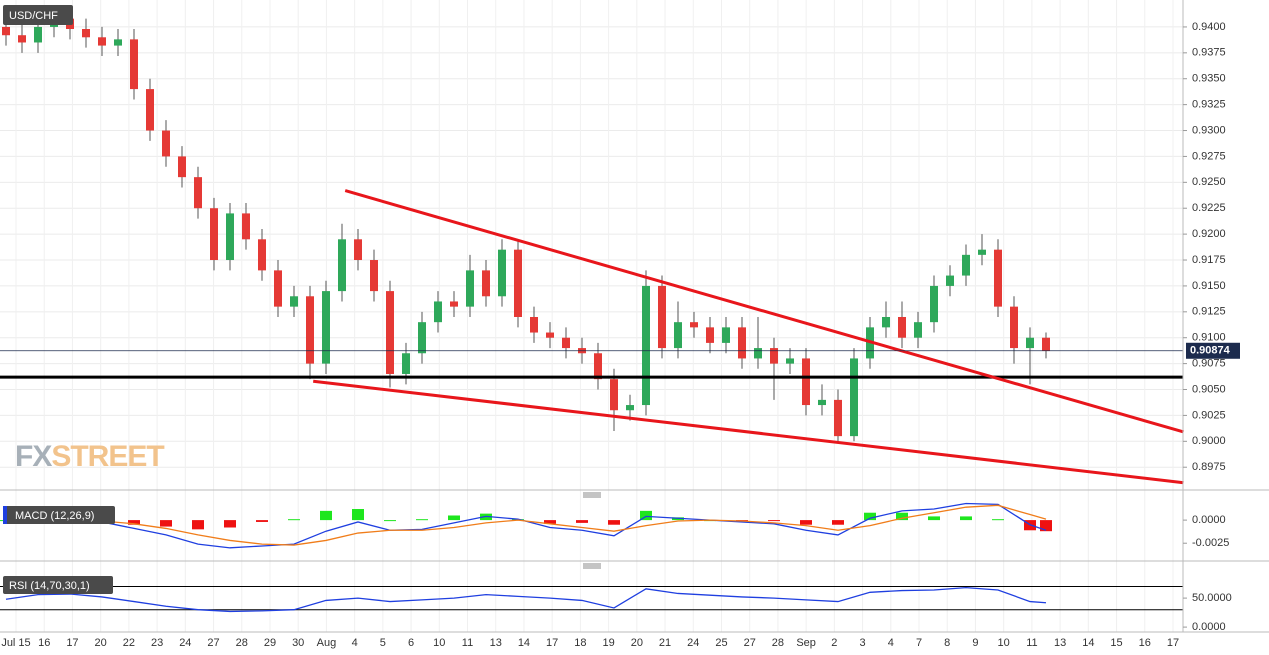 The width and height of the screenshot is (1269, 655). What do you see at coordinates (1209, 105) in the screenshot?
I see `y-tick-label: 0.9325` at bounding box center [1209, 105].